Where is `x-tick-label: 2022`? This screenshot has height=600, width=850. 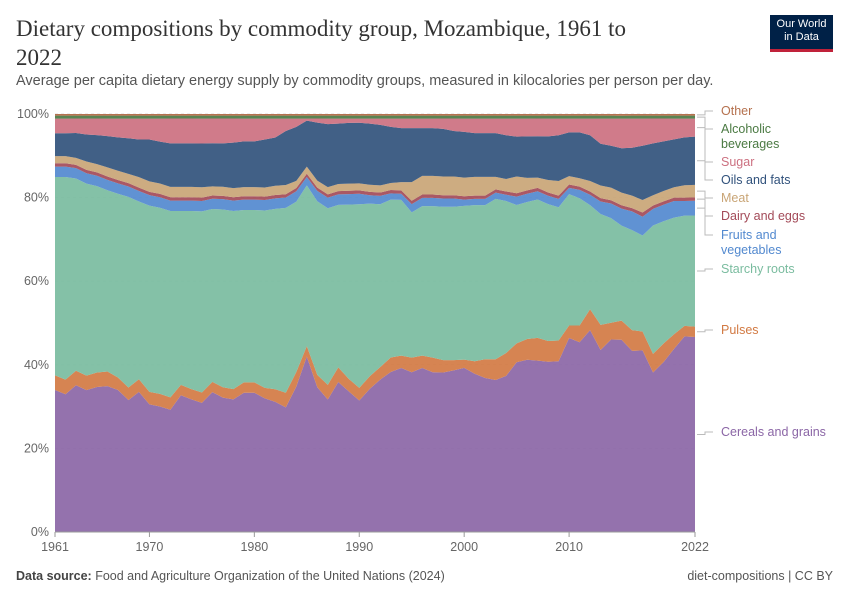
x-tick-label: 2022 is located at coordinates (695, 547).